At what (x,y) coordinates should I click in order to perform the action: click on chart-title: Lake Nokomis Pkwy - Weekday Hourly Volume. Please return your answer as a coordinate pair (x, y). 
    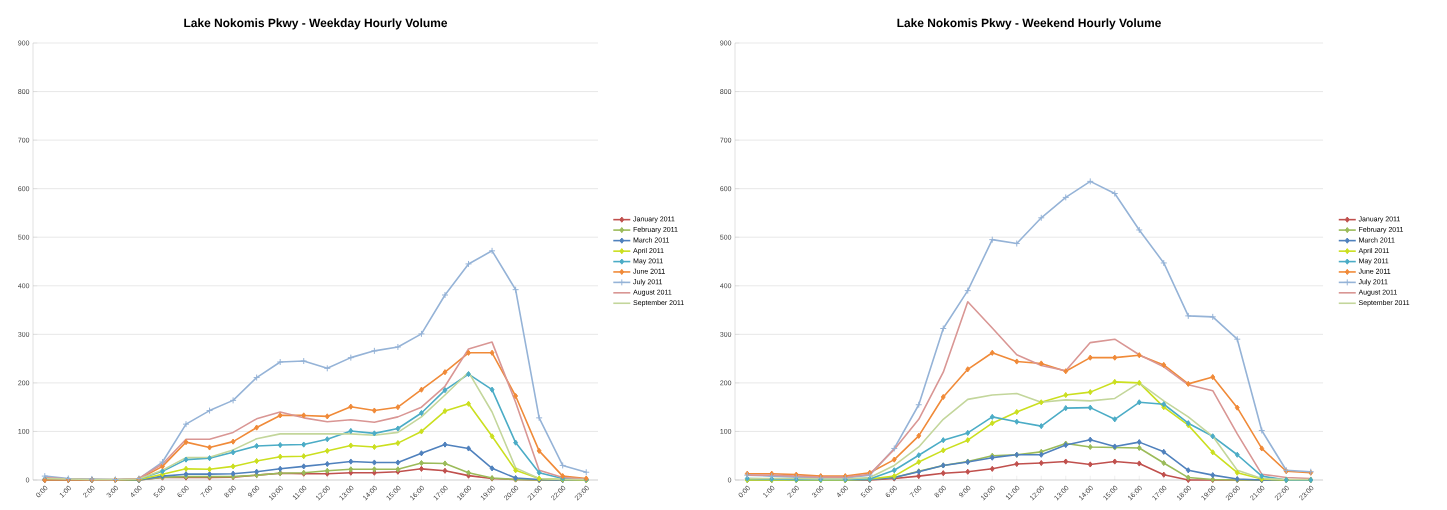
    Looking at the image, I should click on (316, 24).